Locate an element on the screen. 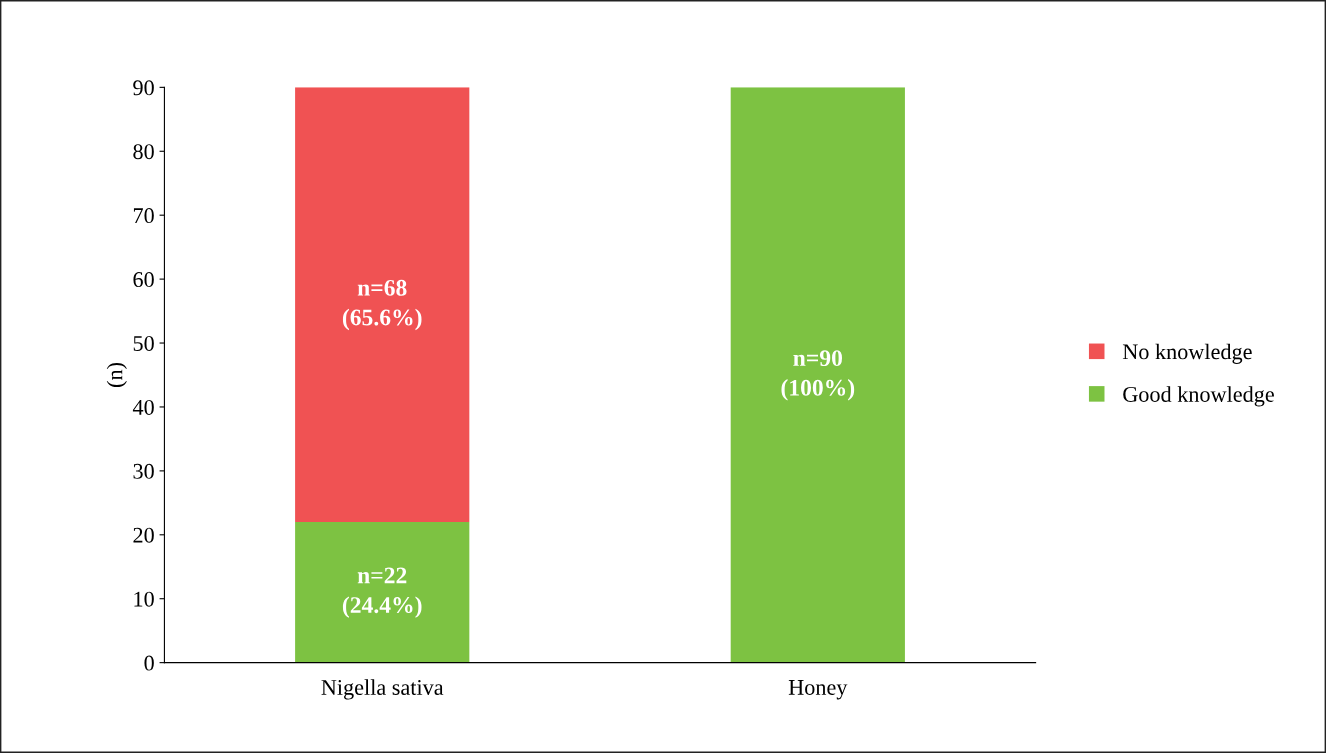 The image size is (1326, 753). y-tick-label: 10 is located at coordinates (144, 599).